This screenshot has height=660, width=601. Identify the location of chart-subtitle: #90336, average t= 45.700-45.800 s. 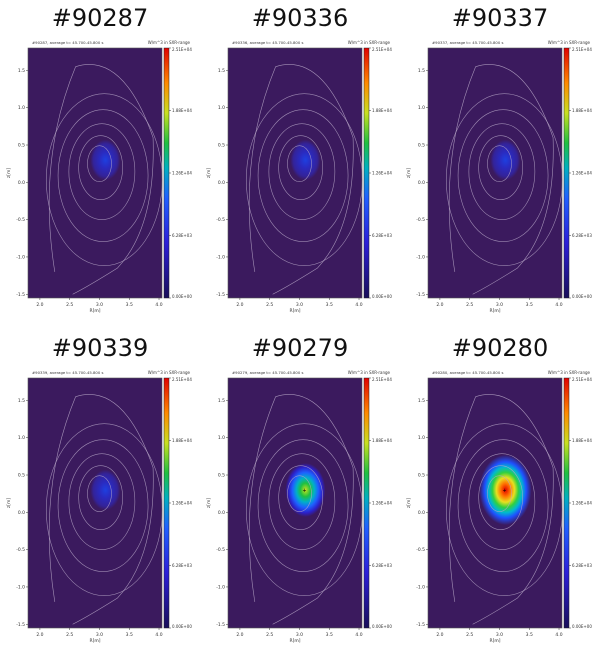
(267, 42).